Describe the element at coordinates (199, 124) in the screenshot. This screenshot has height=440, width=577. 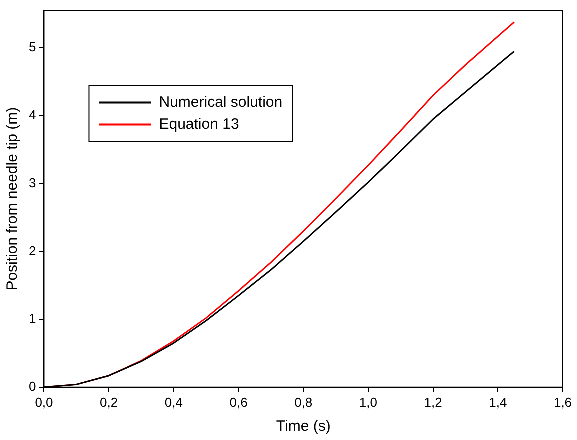
I see `legend-label: Equation 13` at that location.